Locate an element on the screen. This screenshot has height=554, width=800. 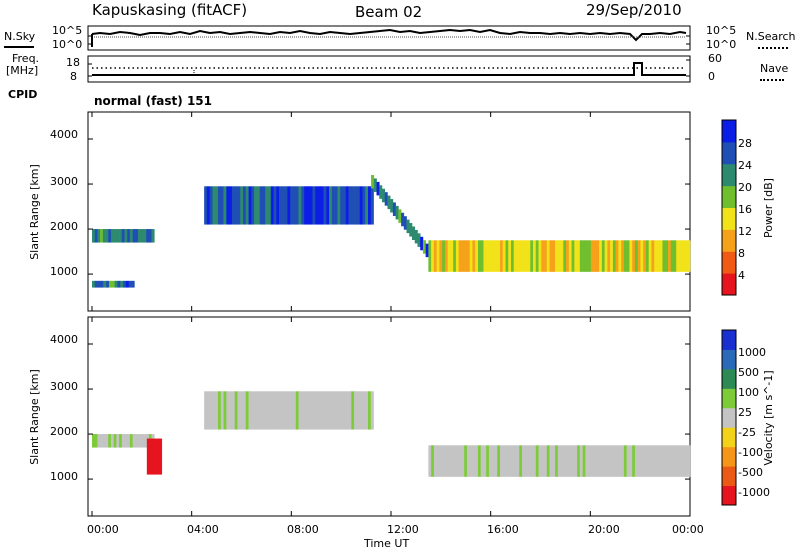
xtick-1200: 12:00 is located at coordinates (403, 529).